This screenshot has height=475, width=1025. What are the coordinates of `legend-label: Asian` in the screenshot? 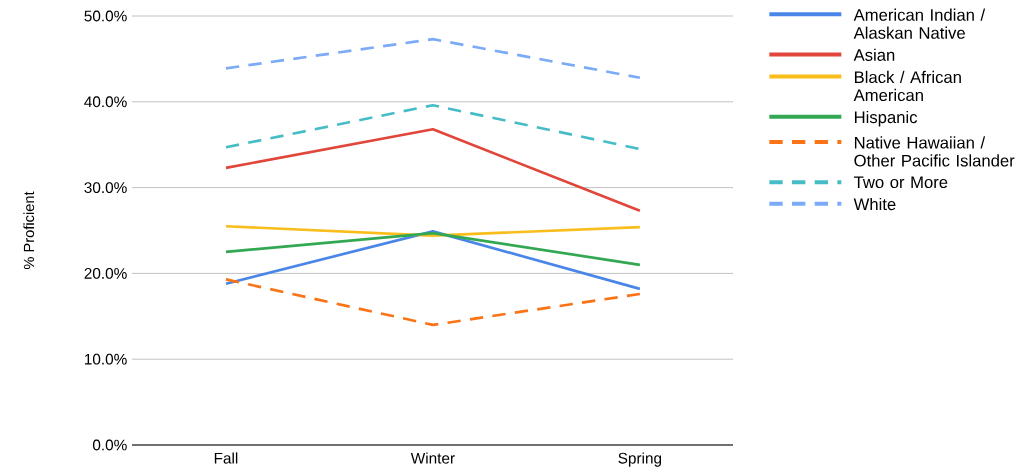 It's located at (874, 54).